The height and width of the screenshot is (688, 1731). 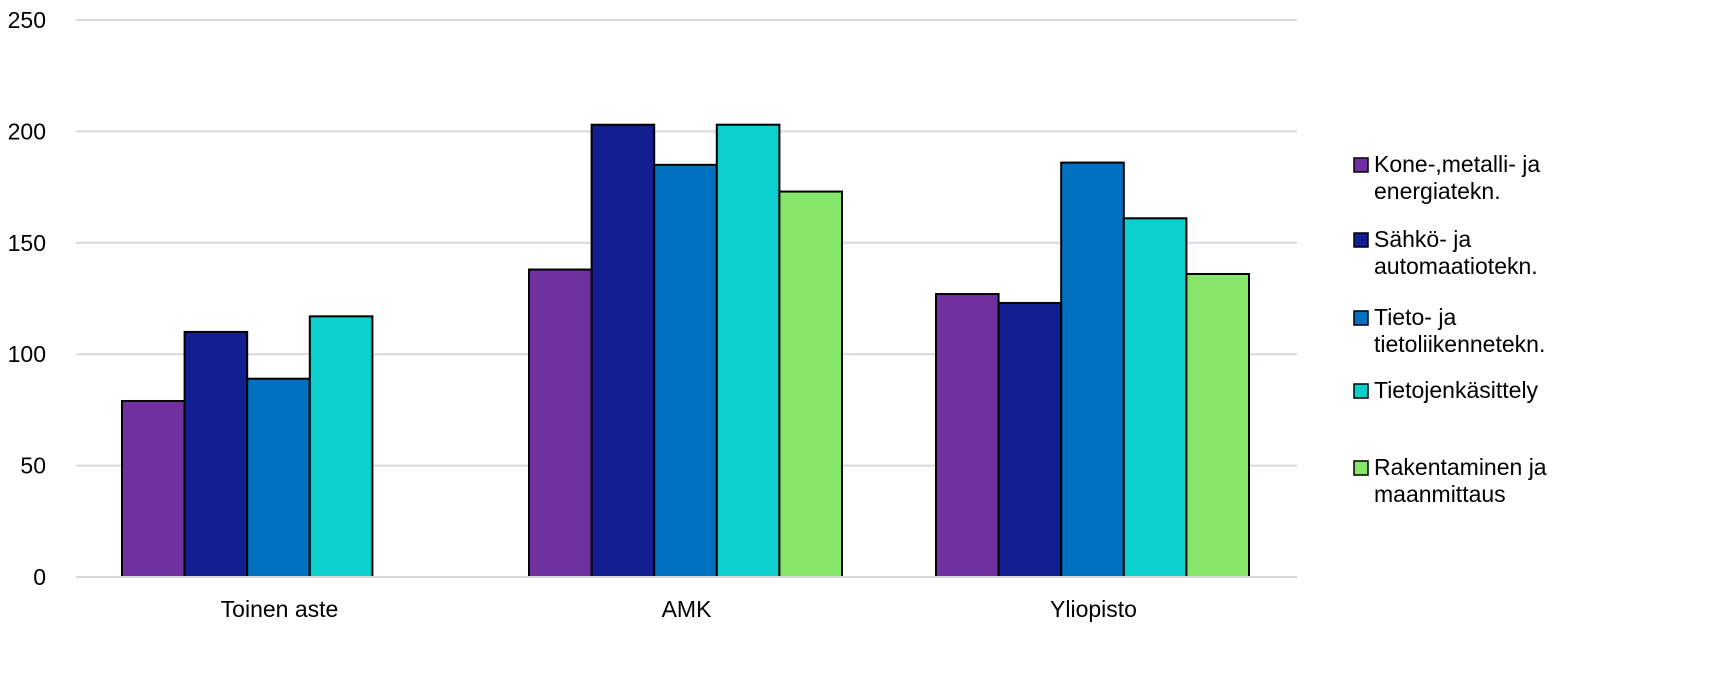 What do you see at coordinates (39, 577) in the screenshot?
I see `y-tick-label: 0` at bounding box center [39, 577].